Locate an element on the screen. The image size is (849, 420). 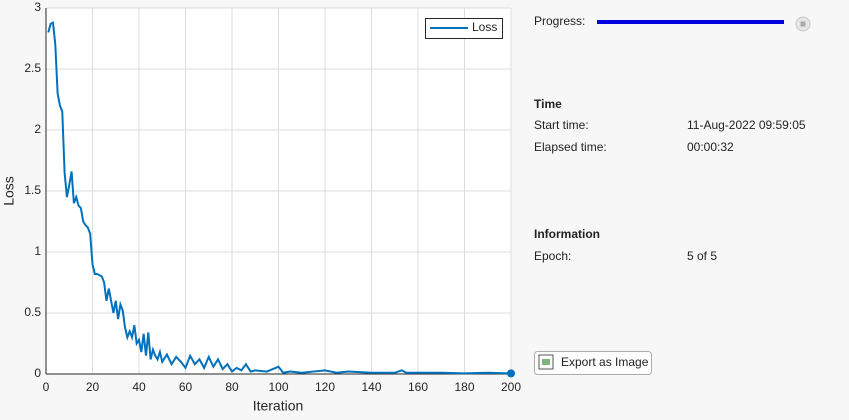
row-label: Start time: is located at coordinates (561, 125).